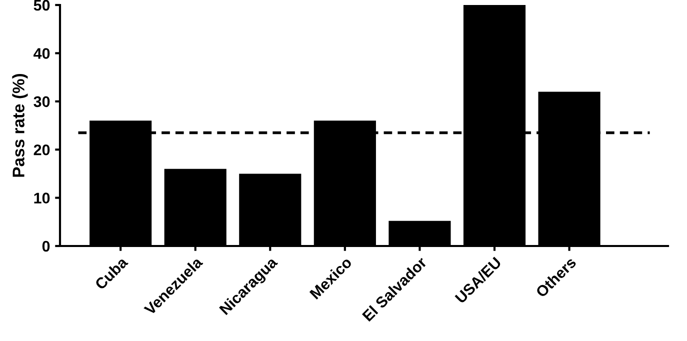 This screenshot has height=341, width=687. What do you see at coordinates (20, 125) in the screenshot?
I see `y-axis-title: Pass rate (%)` at bounding box center [20, 125].